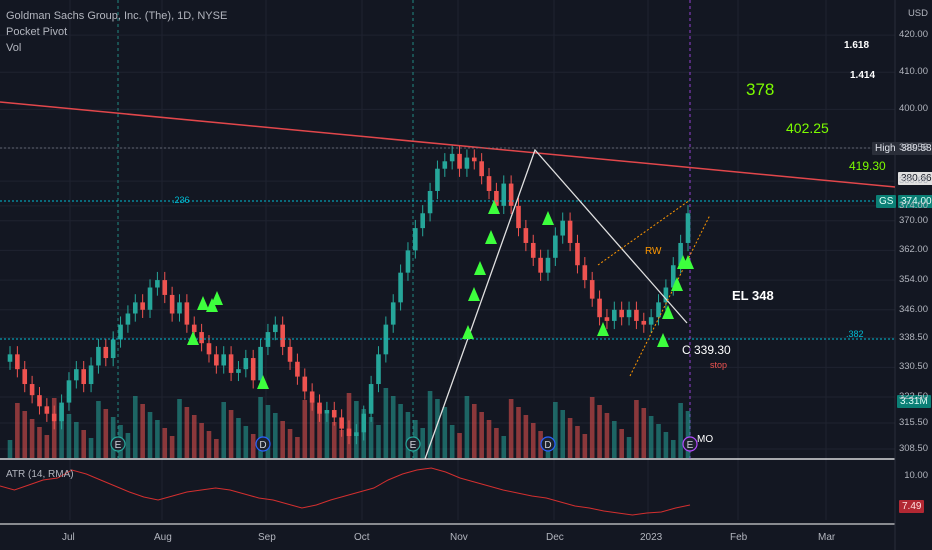 The height and width of the screenshot is (550, 932). I want to click on price-axis-unit: USD, so click(917, 13).